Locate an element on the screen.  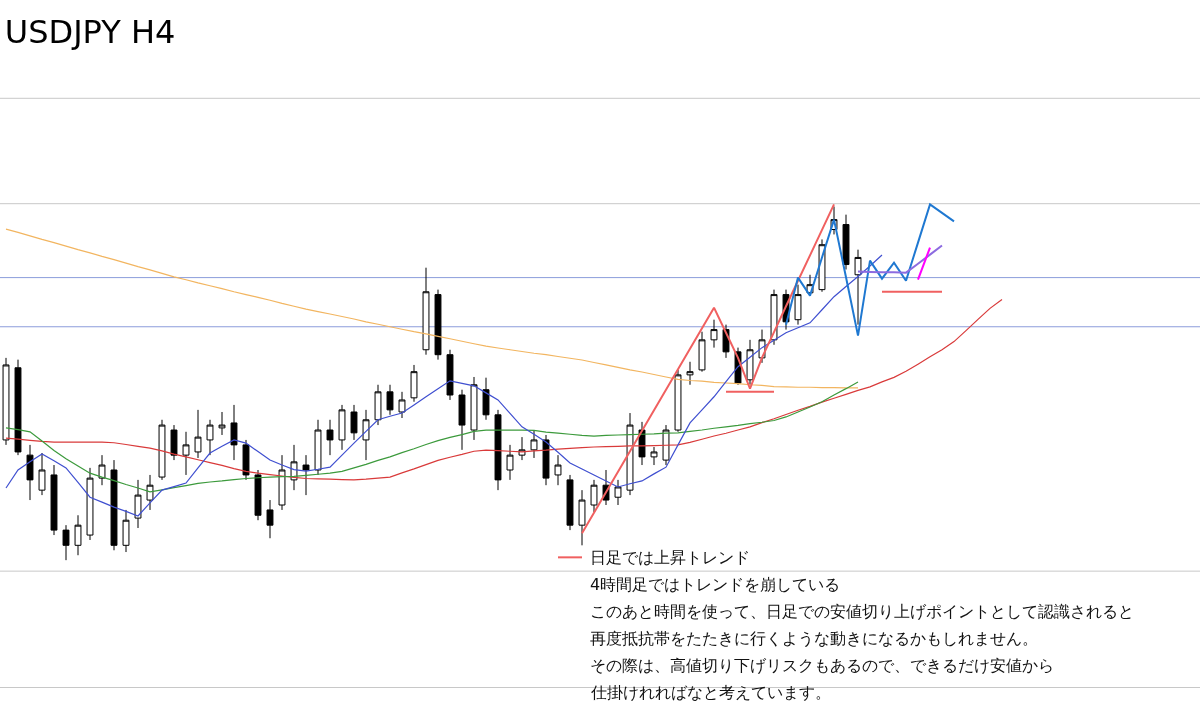
text: 仕掛けれればなと考えています。 is located at coordinates (710, 692).